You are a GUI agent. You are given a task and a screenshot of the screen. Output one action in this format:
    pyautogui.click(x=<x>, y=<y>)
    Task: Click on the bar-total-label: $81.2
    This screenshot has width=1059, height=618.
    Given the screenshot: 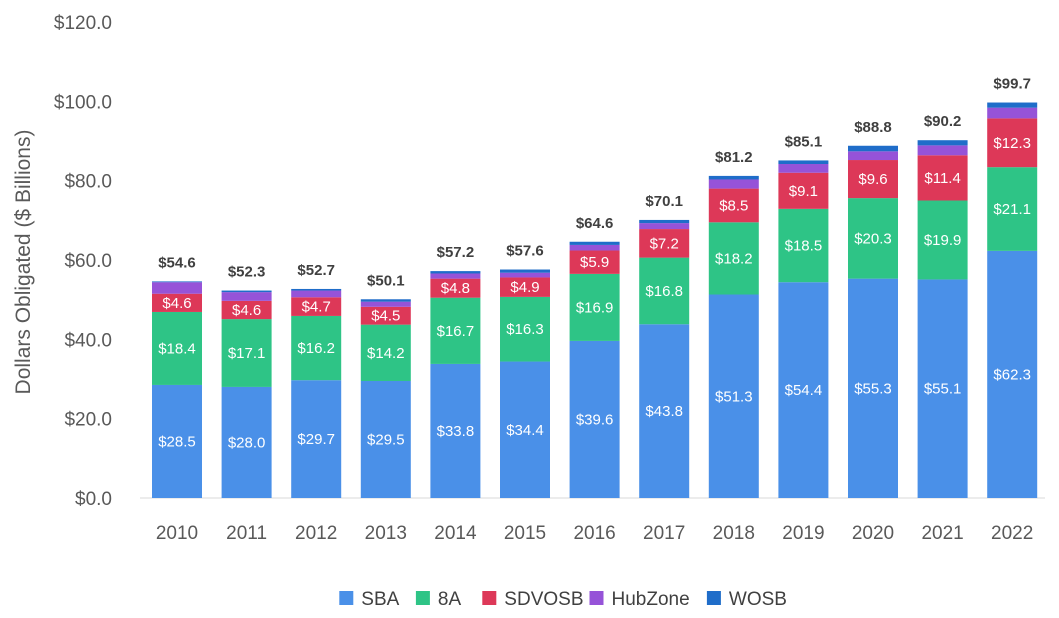 What is the action you would take?
    pyautogui.click(x=734, y=157)
    